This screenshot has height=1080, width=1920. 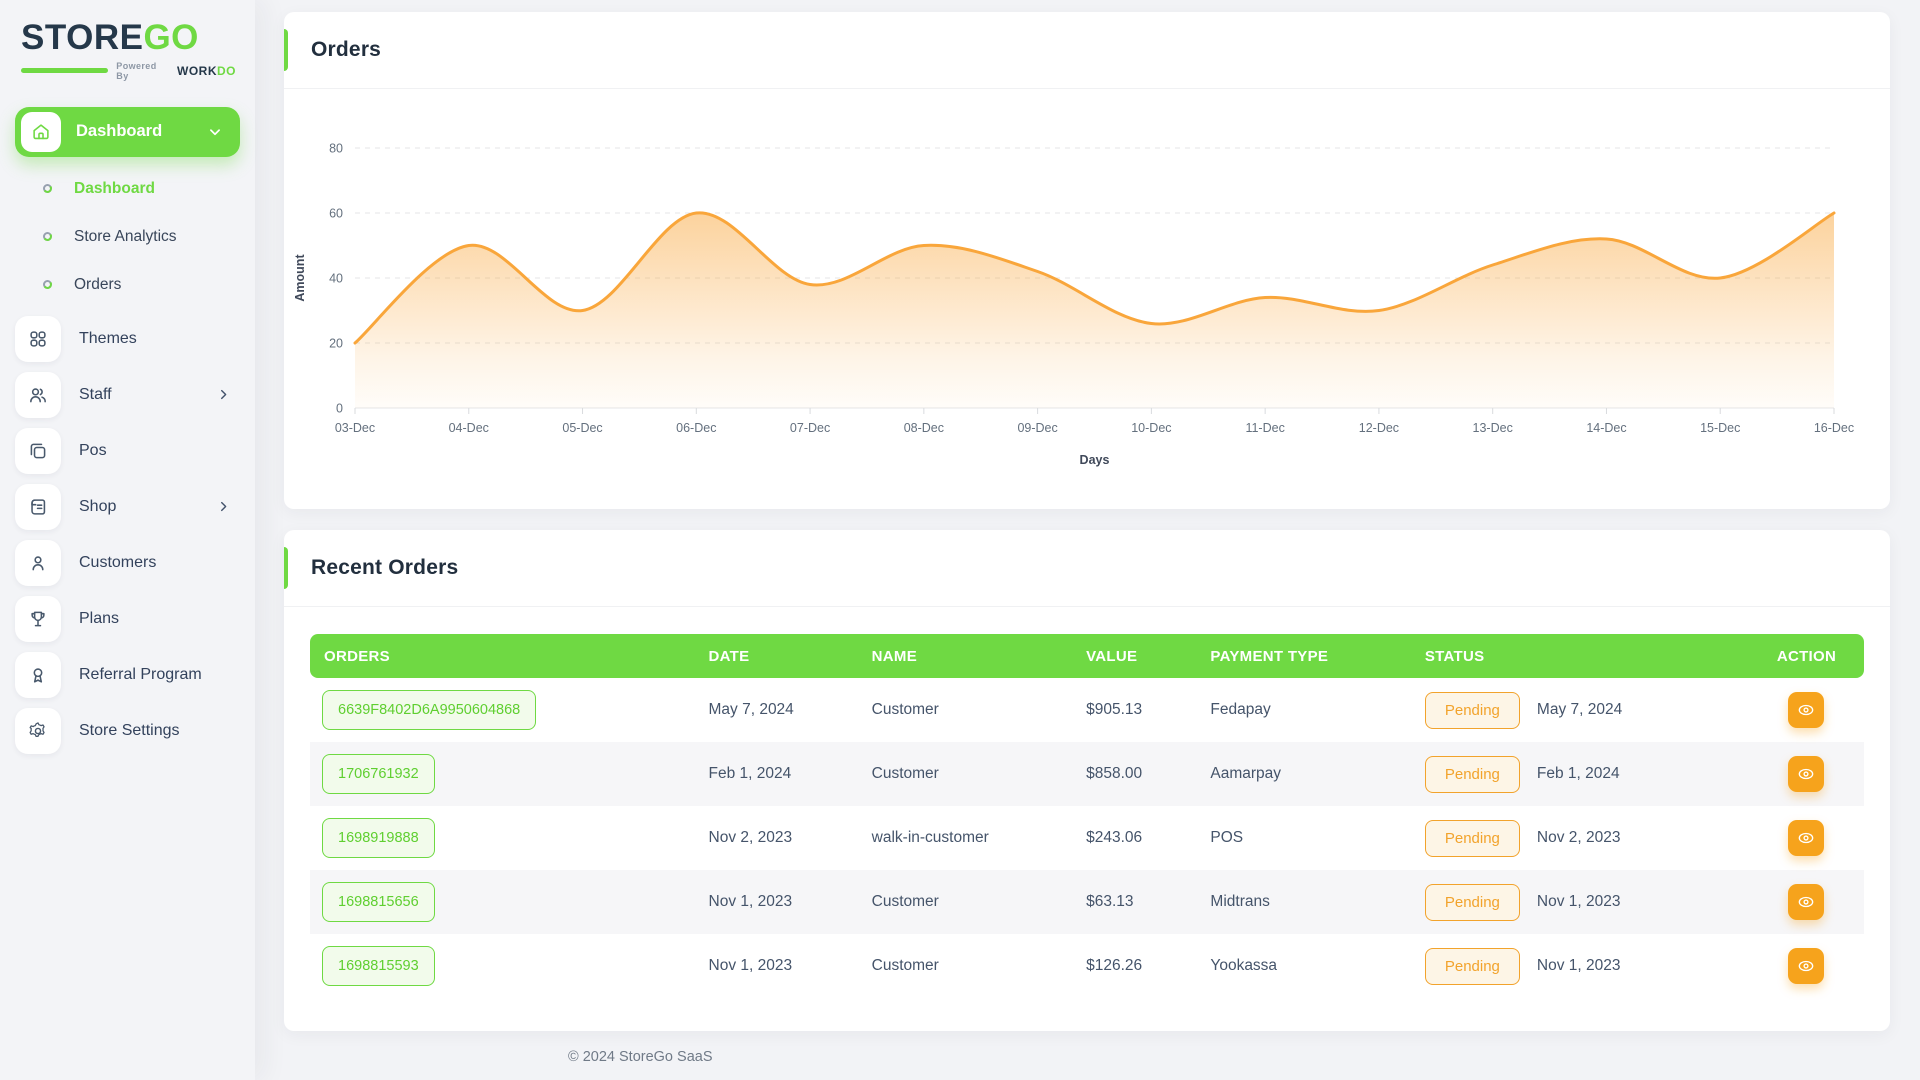 I want to click on order-id-badge: 1698815593, so click(x=378, y=966).